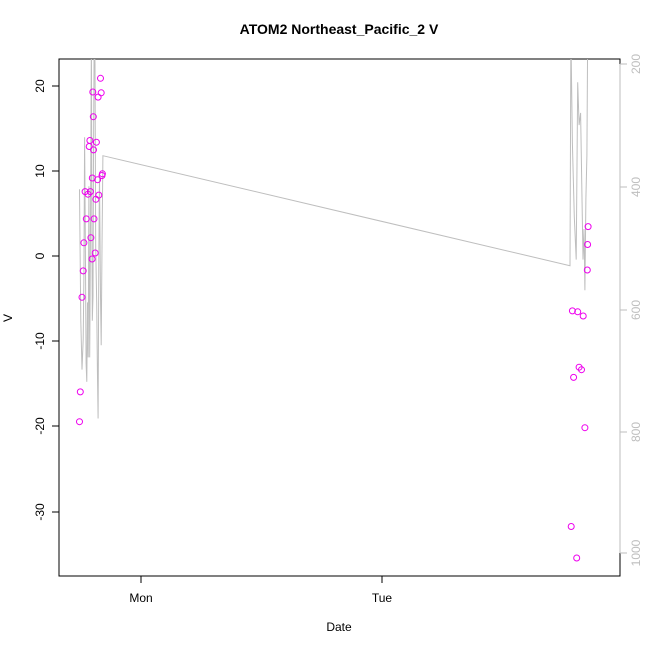 The image size is (650, 650). Describe the element at coordinates (140, 598) in the screenshot. I see `x-tick-label: Mon` at that location.